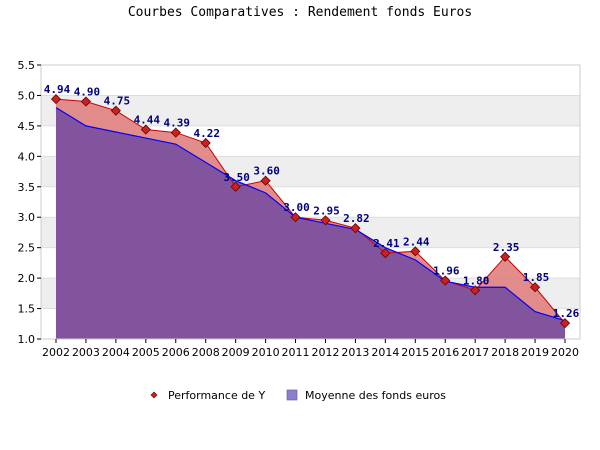  I want to click on legend-label-performance: Performance de Y, so click(216, 395).